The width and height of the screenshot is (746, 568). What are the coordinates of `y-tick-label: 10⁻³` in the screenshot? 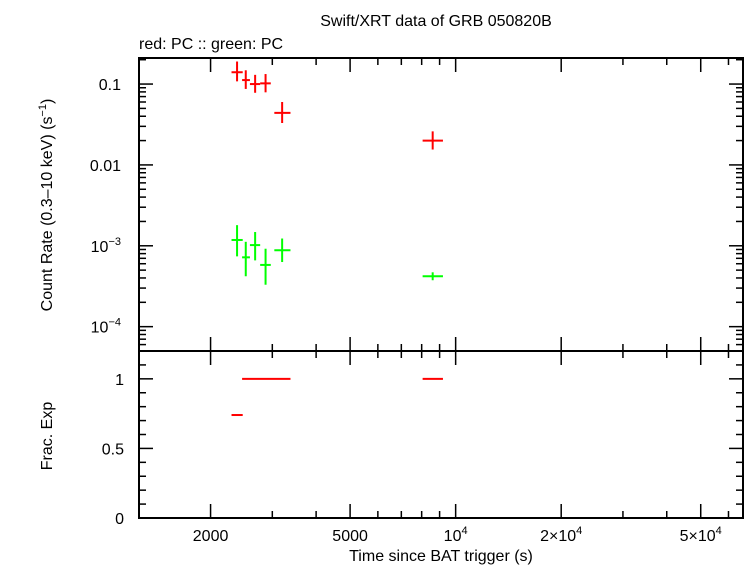 It's located at (106, 246).